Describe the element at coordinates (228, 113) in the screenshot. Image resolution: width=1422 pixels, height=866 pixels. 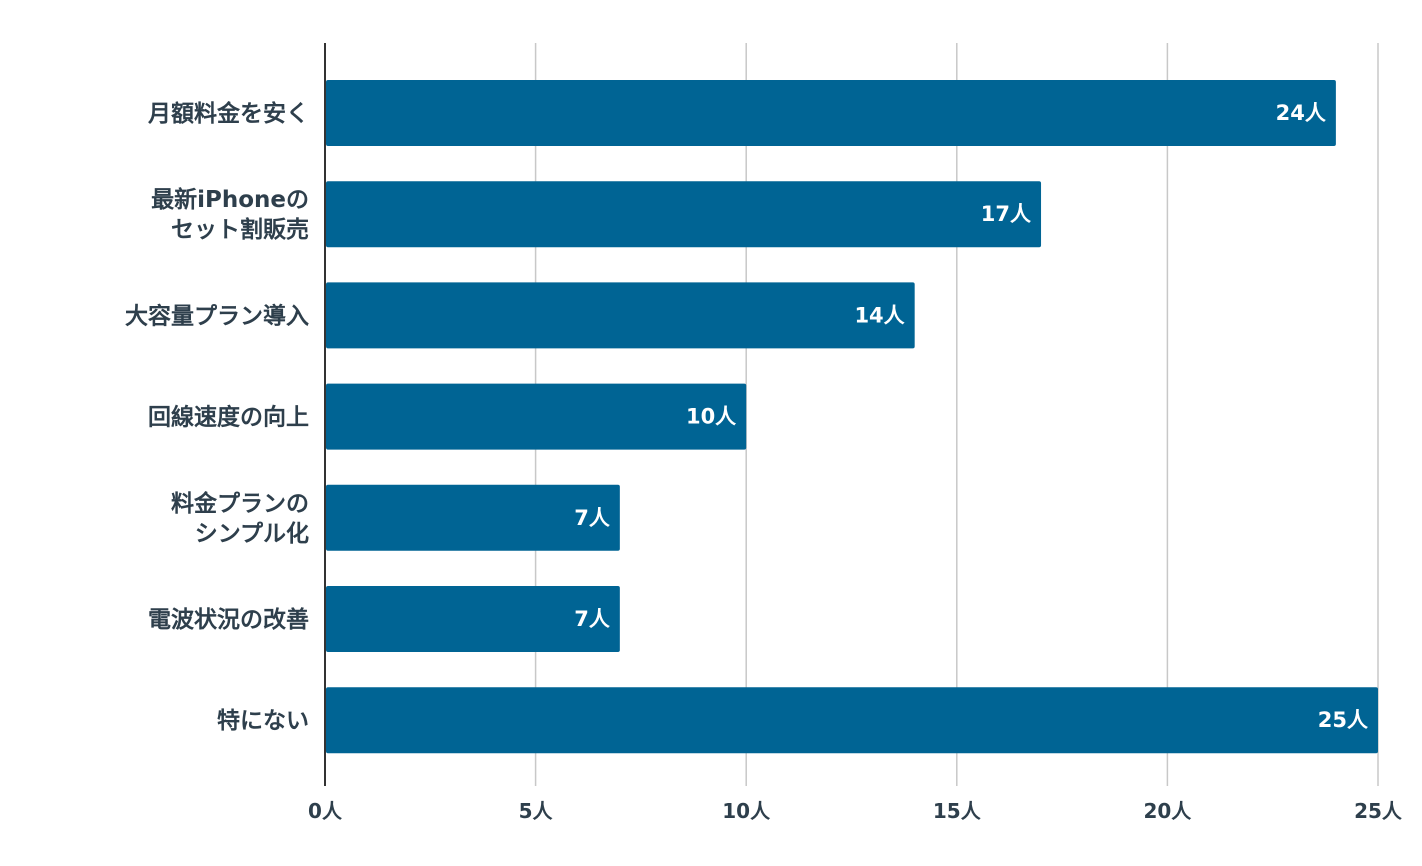
I see `category-label: 月額料金を安く` at that location.